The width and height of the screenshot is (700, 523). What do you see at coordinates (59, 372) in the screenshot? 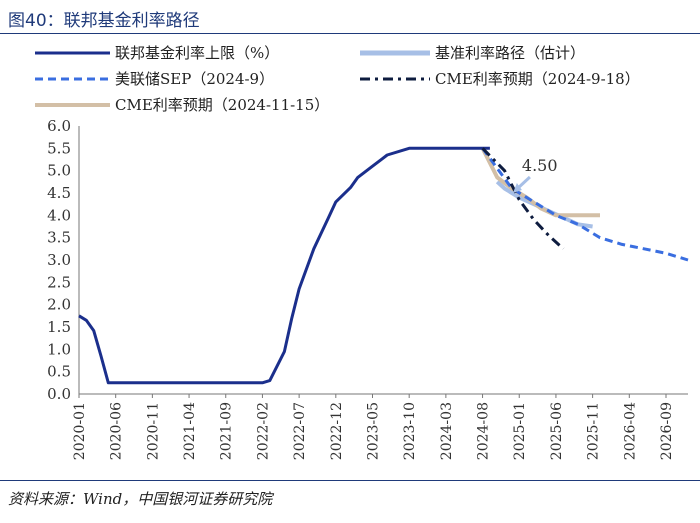
I see `y-tick-label: 0.5` at bounding box center [59, 372].